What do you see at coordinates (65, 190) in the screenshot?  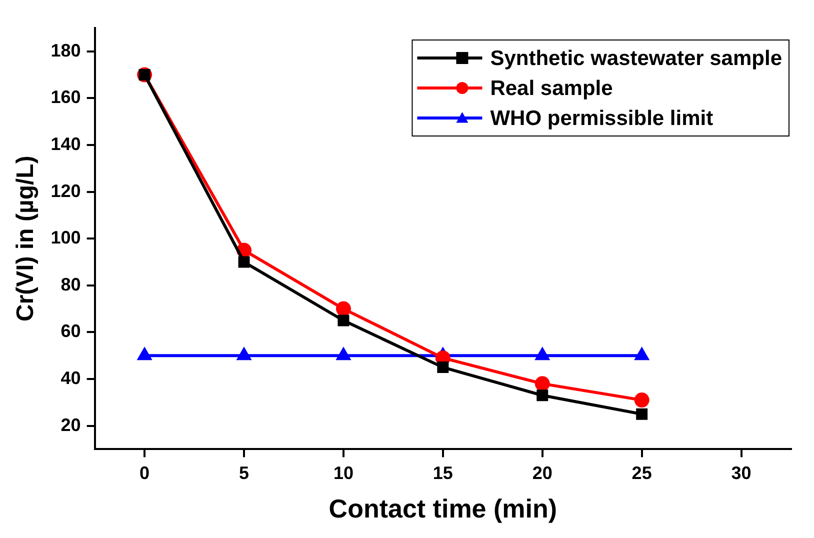 I see `y-tick-label: 120` at bounding box center [65, 190].